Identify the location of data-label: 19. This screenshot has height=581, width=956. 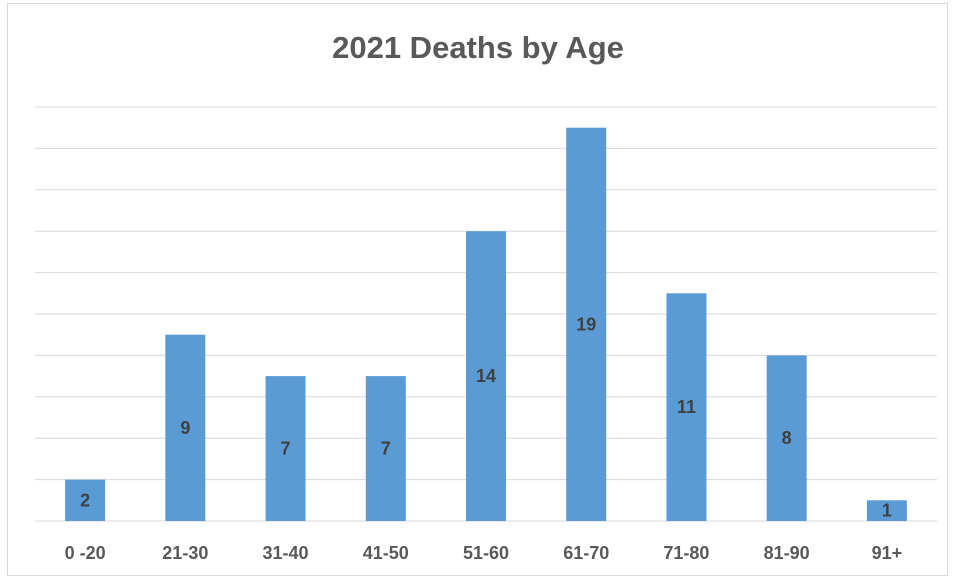
(586, 324).